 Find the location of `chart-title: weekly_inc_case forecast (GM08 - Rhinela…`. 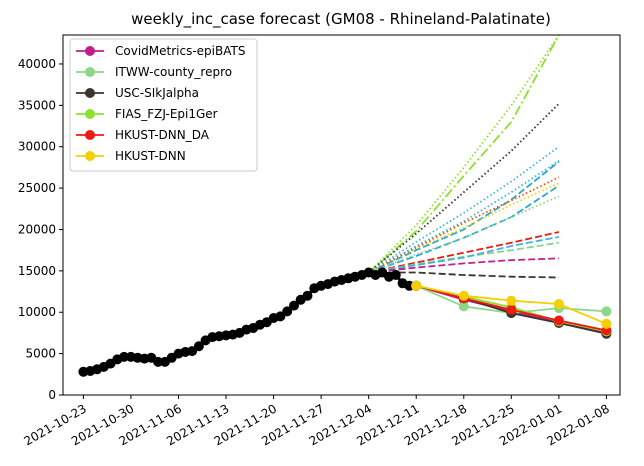

chart-title: weekly_inc_case forecast (GM08 - Rhinela… is located at coordinates (341, 19).